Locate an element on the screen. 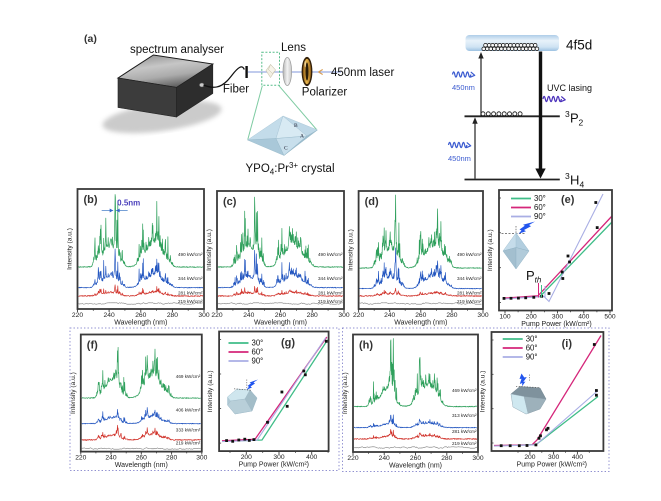 Image resolution: width=661 pixels, height=501 pixels. svg-text: 450nm laser is located at coordinates (362, 73).